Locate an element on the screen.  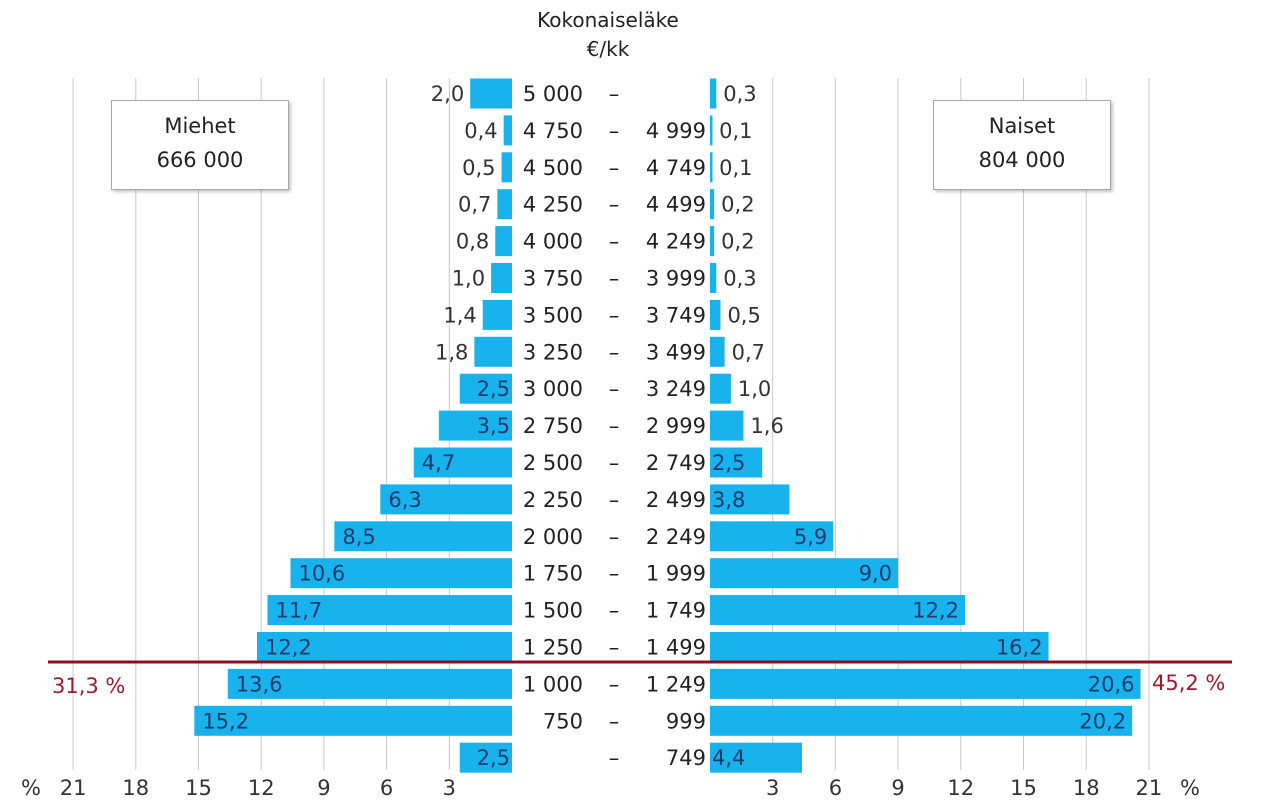
category-to-4: 4 249 is located at coordinates (676, 242).